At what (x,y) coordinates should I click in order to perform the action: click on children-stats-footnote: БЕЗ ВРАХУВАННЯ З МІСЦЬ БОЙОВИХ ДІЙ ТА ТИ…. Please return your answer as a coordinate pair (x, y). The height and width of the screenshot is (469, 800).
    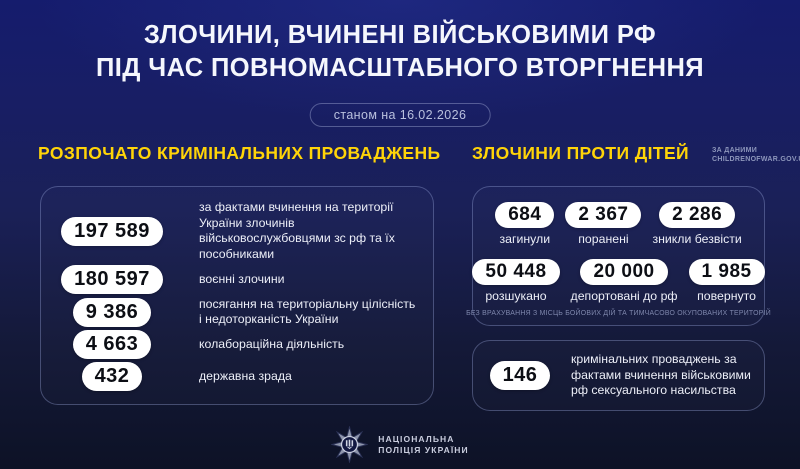
    Looking at the image, I should click on (618, 313).